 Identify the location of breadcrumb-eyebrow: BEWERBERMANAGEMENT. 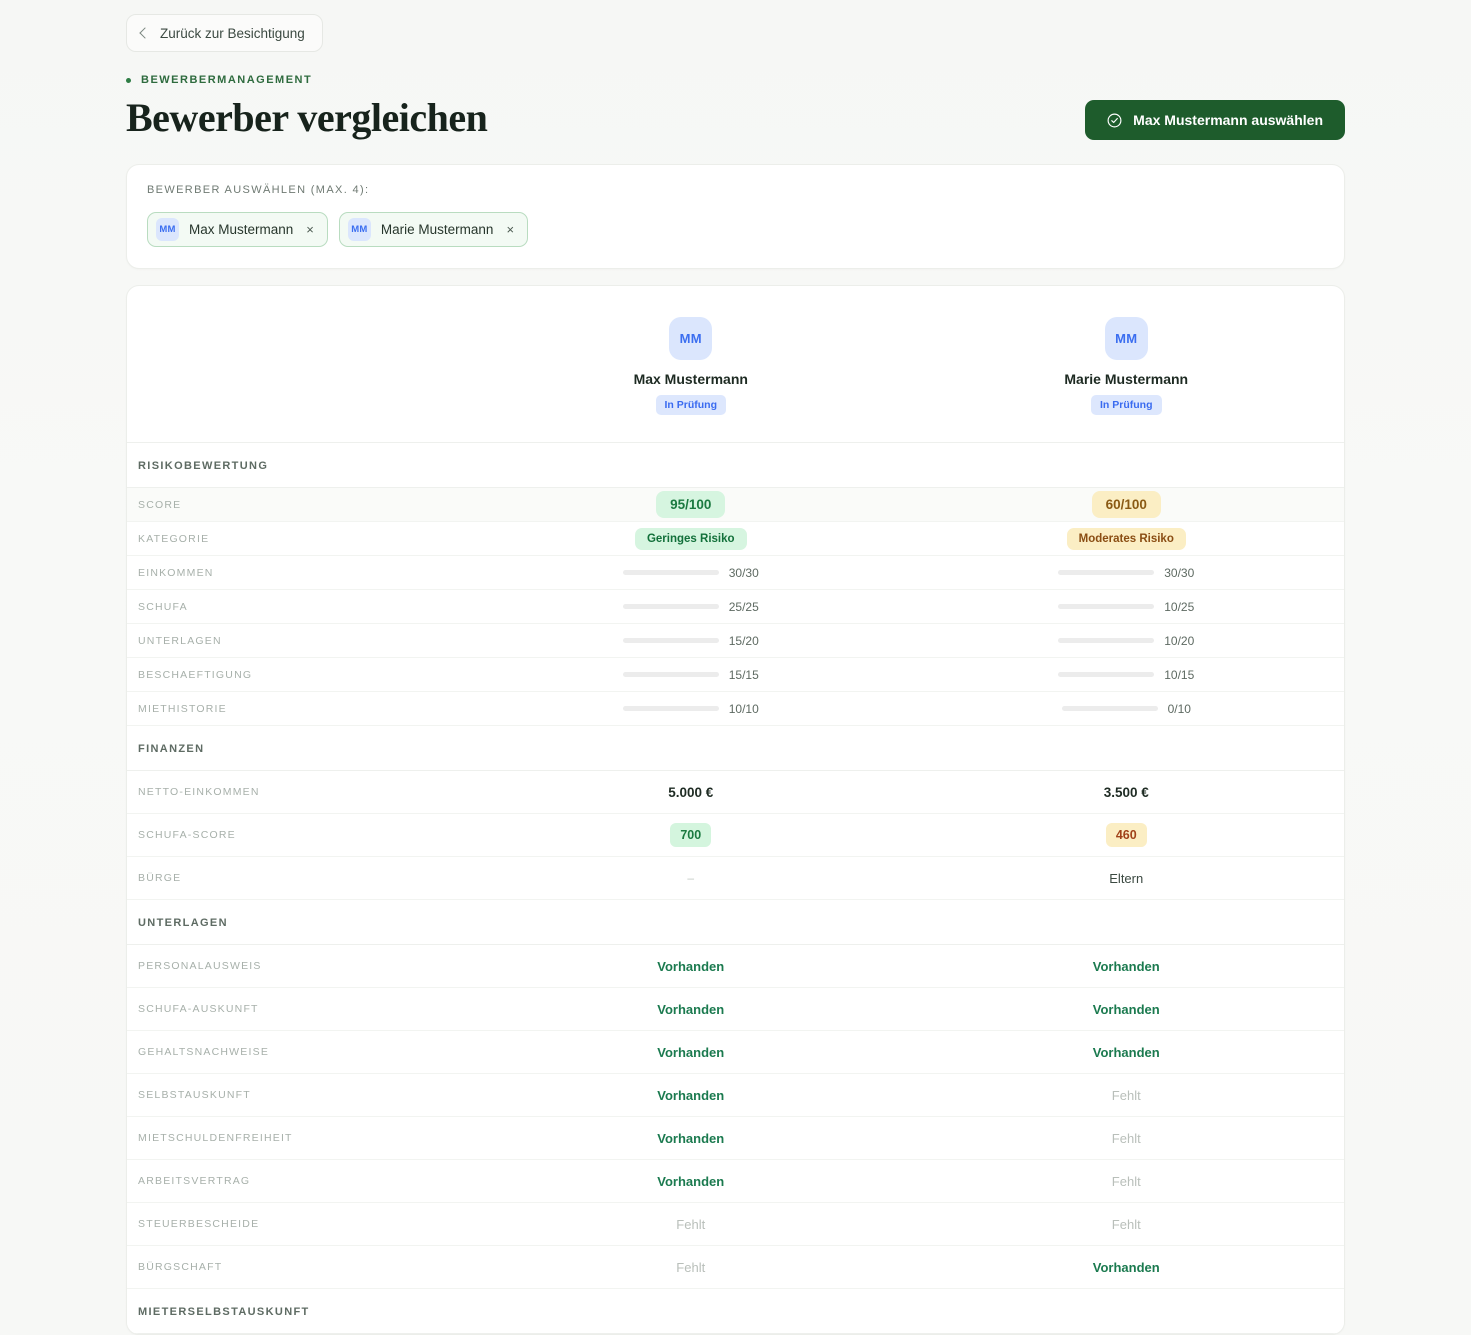
(735, 80).